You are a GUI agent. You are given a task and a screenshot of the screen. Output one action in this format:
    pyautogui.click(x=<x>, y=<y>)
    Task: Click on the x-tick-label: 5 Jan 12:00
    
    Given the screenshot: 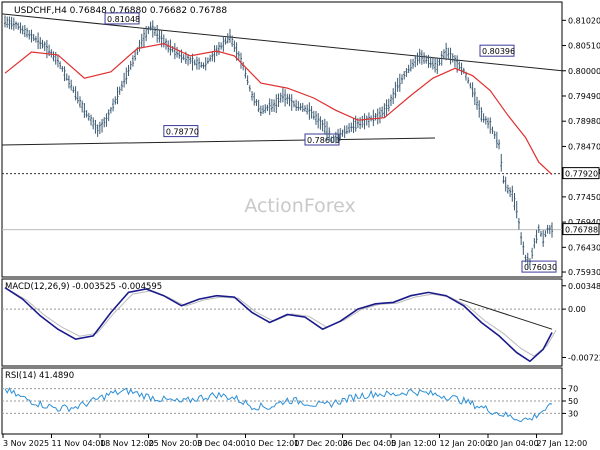 What is the action you would take?
    pyautogui.click(x=414, y=443)
    